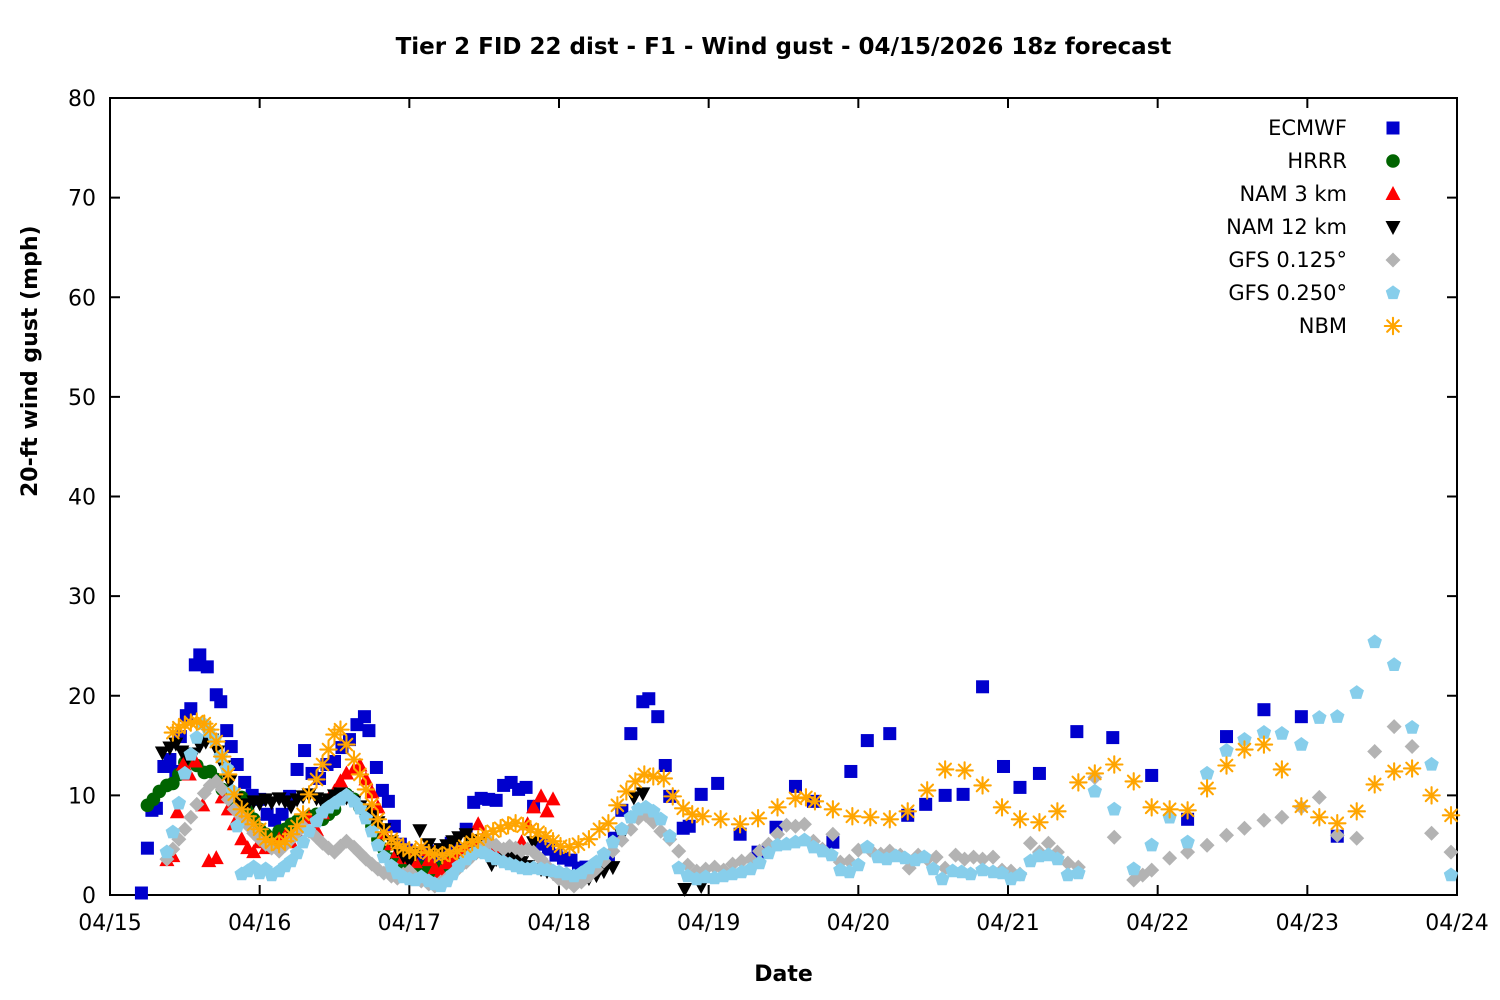  What do you see at coordinates (1287, 260) in the screenshot?
I see `legend-label: GFS 0.125°` at bounding box center [1287, 260].